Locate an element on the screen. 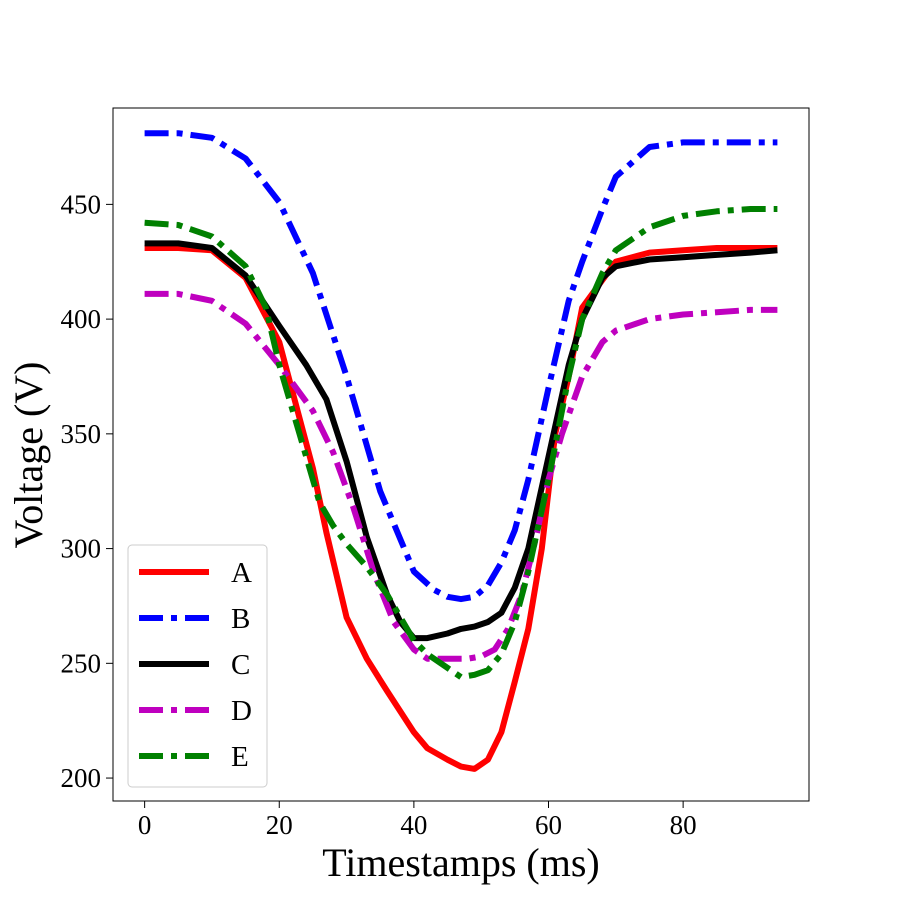  x-tick-label: 20 is located at coordinates (279, 825).